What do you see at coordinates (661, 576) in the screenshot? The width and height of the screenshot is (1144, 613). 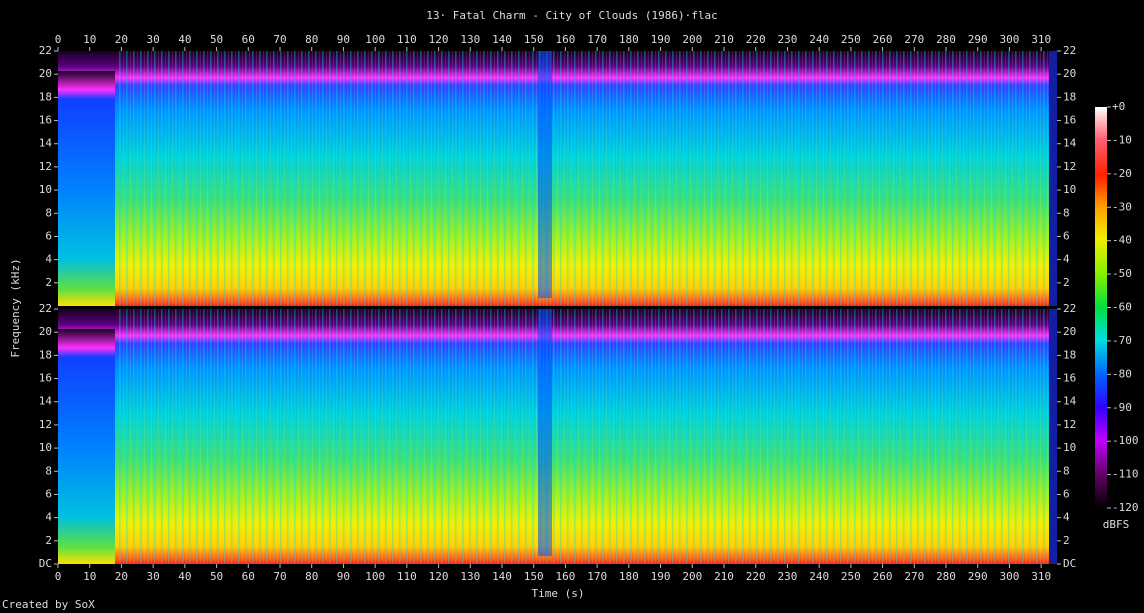 I see `x-tick-label-bottom: 190` at bounding box center [661, 576].